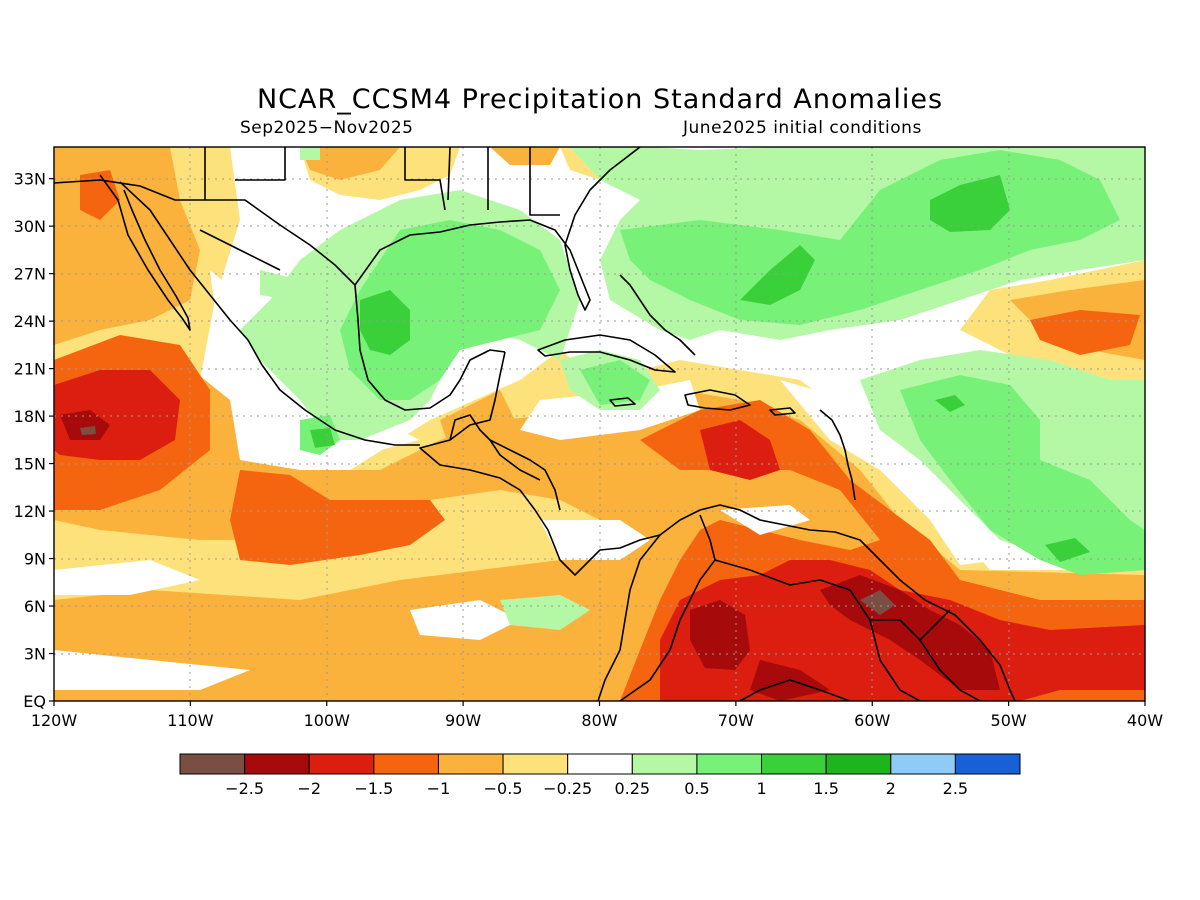  What do you see at coordinates (599, 720) in the screenshot?
I see `lon-tick-label: 80W` at bounding box center [599, 720].